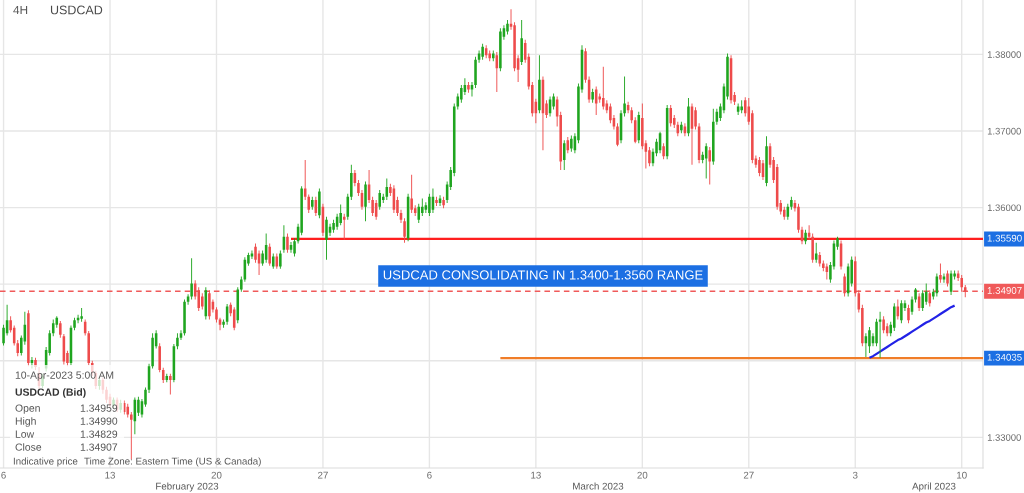 This screenshot has height=493, width=1024. What do you see at coordinates (934, 487) in the screenshot?
I see `text: April 2023` at bounding box center [934, 487].